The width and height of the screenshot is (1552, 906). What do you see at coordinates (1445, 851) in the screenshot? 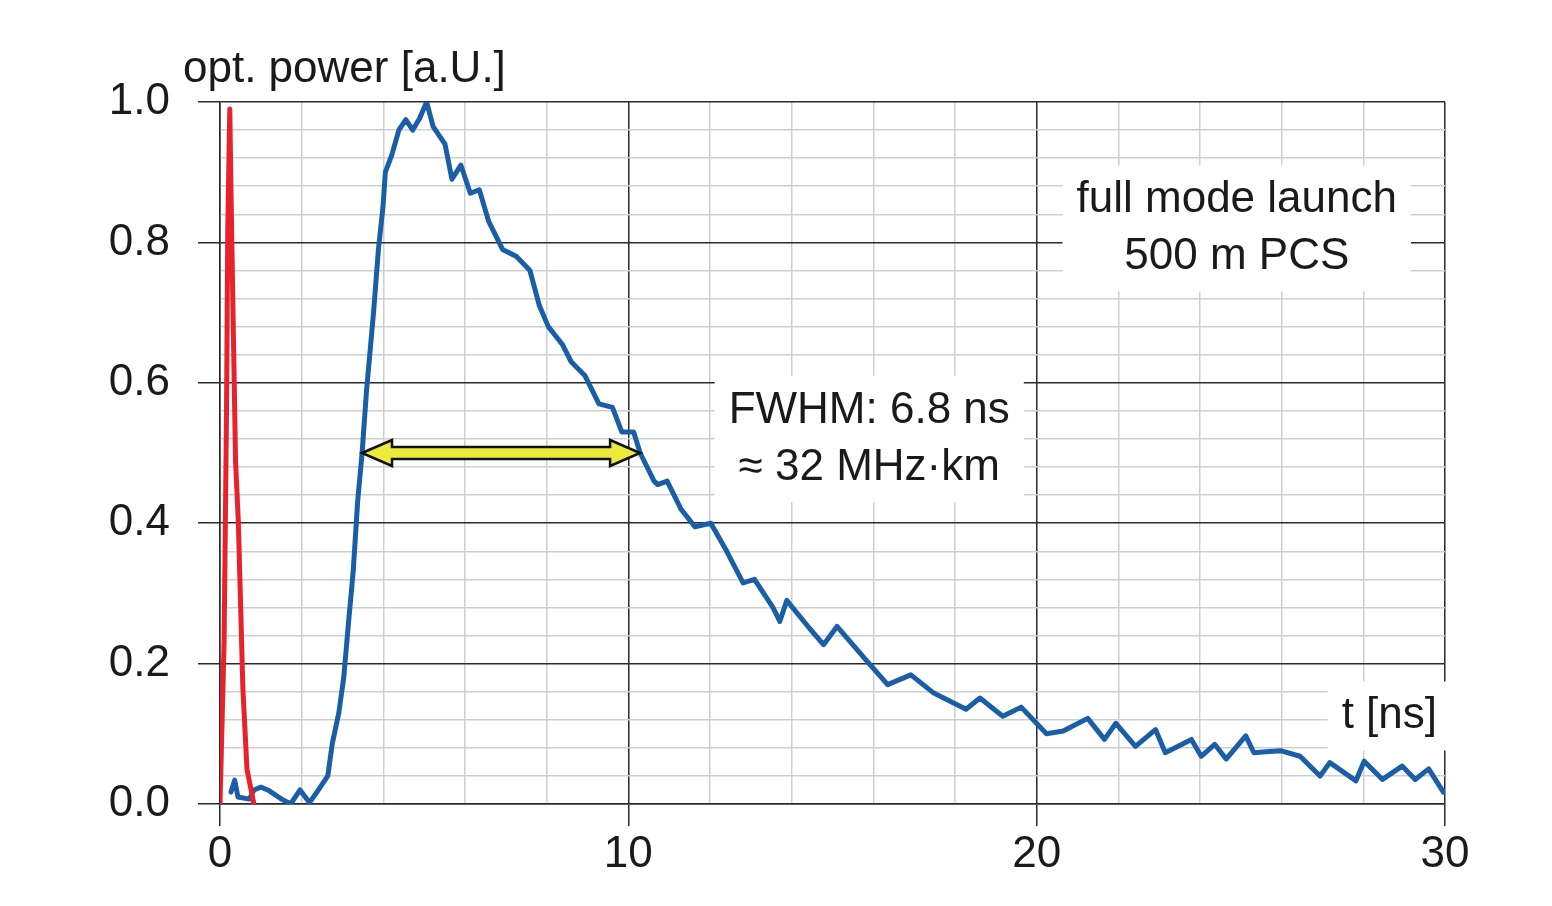
I see `x-tick-label: 30` at bounding box center [1445, 851].